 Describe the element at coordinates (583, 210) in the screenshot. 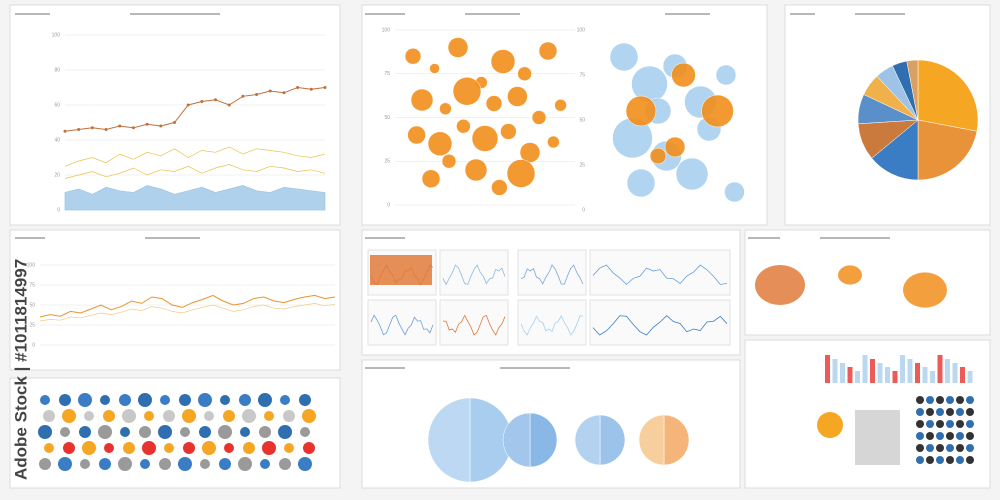

I see `y-tick-label: 0` at that location.